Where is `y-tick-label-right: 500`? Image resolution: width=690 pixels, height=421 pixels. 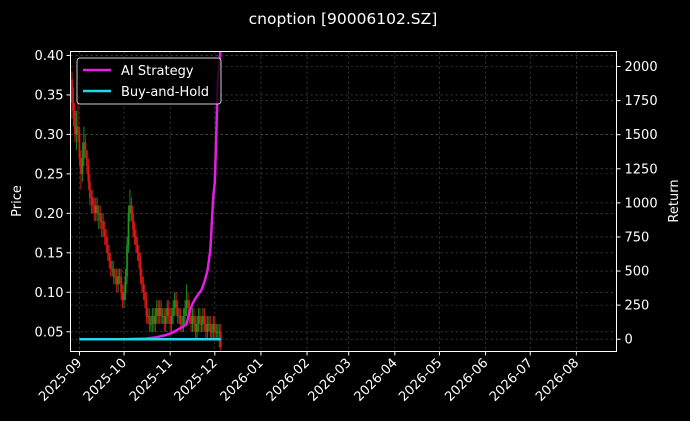 y-tick-label-right: 500 is located at coordinates (637, 272).